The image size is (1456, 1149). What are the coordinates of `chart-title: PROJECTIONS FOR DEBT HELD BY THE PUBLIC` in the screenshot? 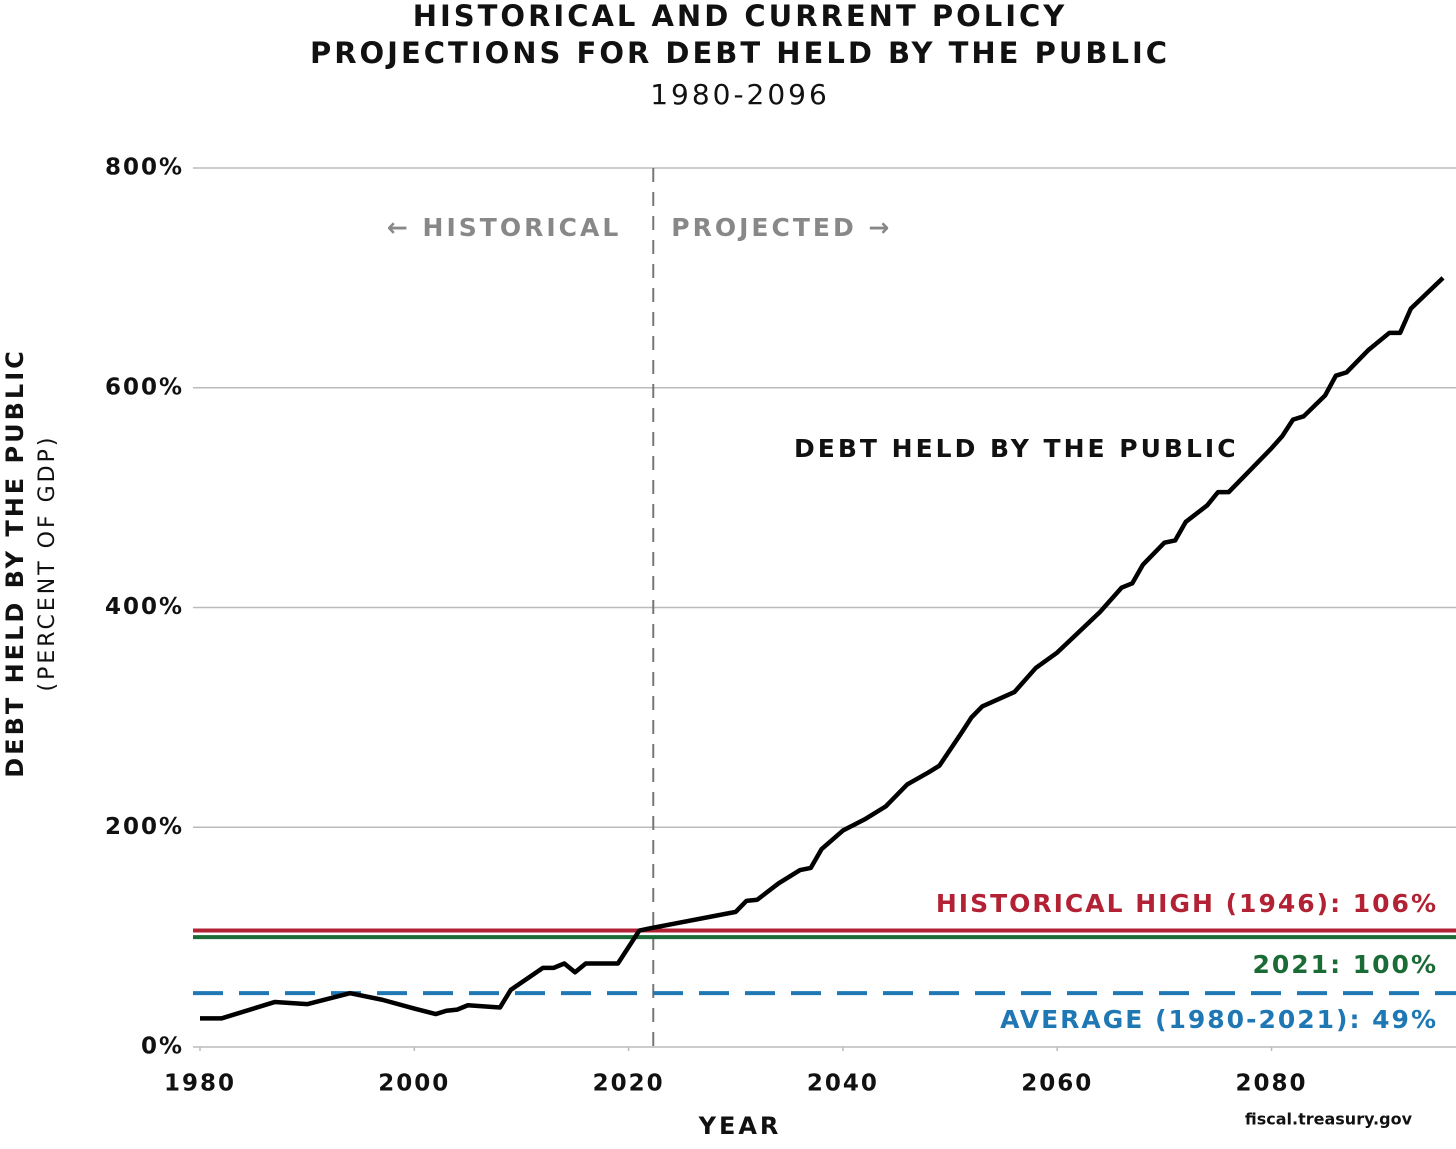 It's located at (740, 53).